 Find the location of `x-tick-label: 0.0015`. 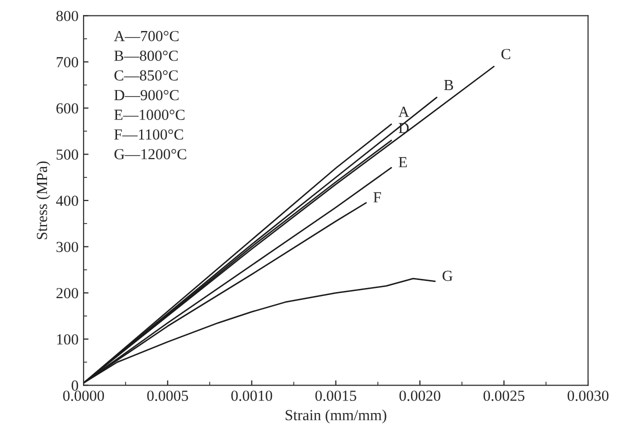

x-tick-label: 0.0015 is located at coordinates (335, 395).